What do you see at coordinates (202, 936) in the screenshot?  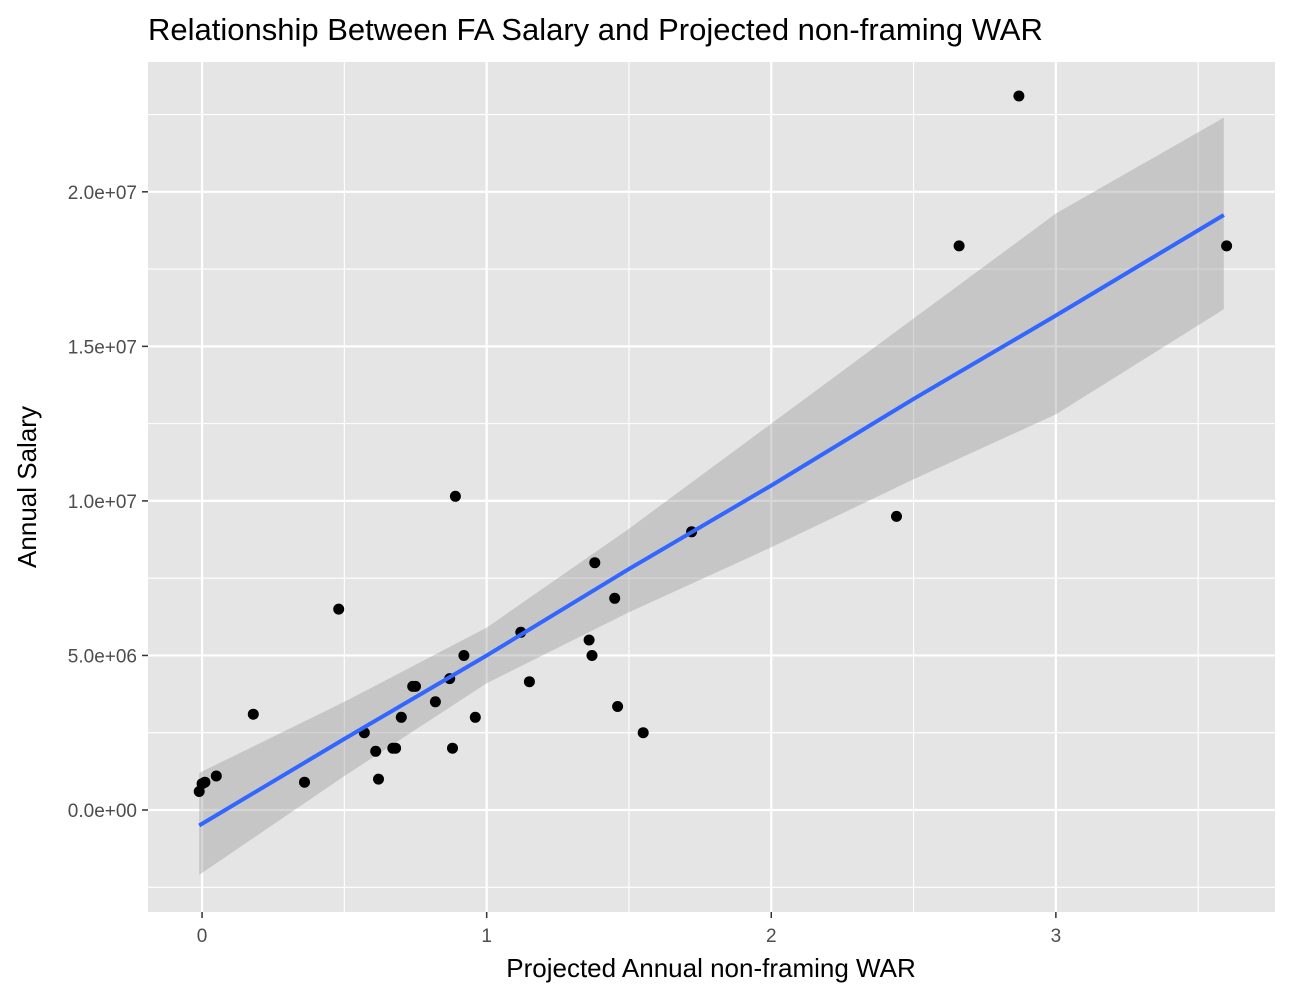 I see `x-tick-label: 0` at bounding box center [202, 936].